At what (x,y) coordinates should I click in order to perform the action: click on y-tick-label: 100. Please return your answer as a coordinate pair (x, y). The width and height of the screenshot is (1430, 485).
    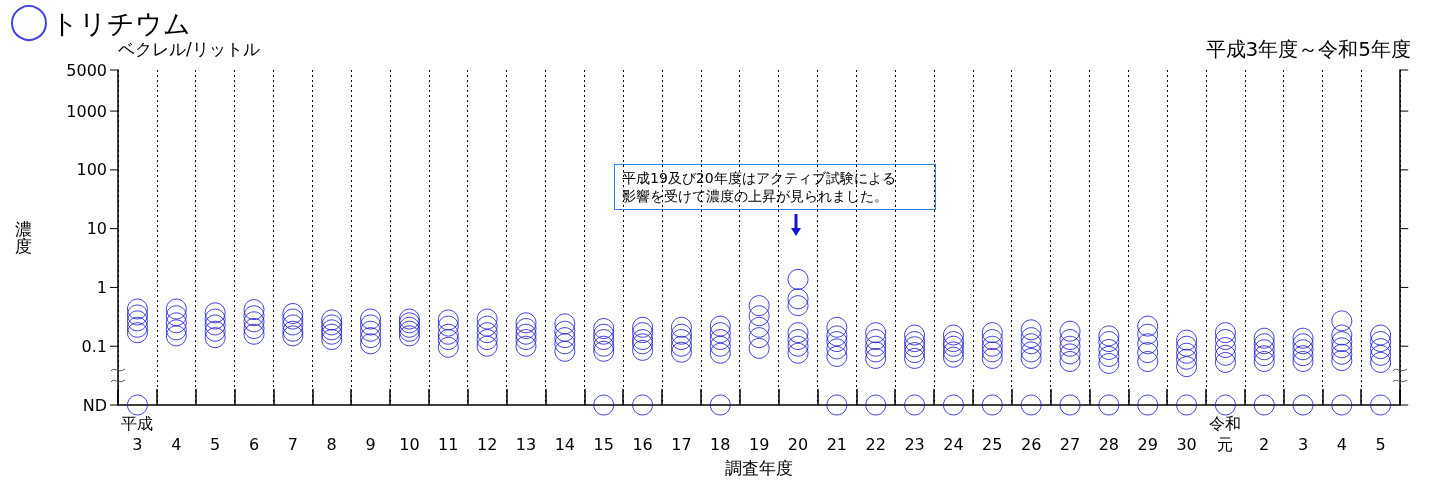
    Looking at the image, I should click on (91, 170).